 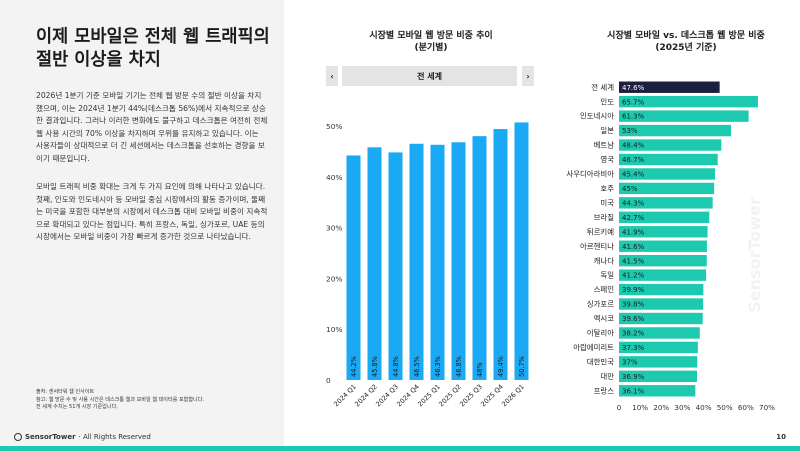 What do you see at coordinates (781, 437) in the screenshot?
I see `page-number: 10` at bounding box center [781, 437].